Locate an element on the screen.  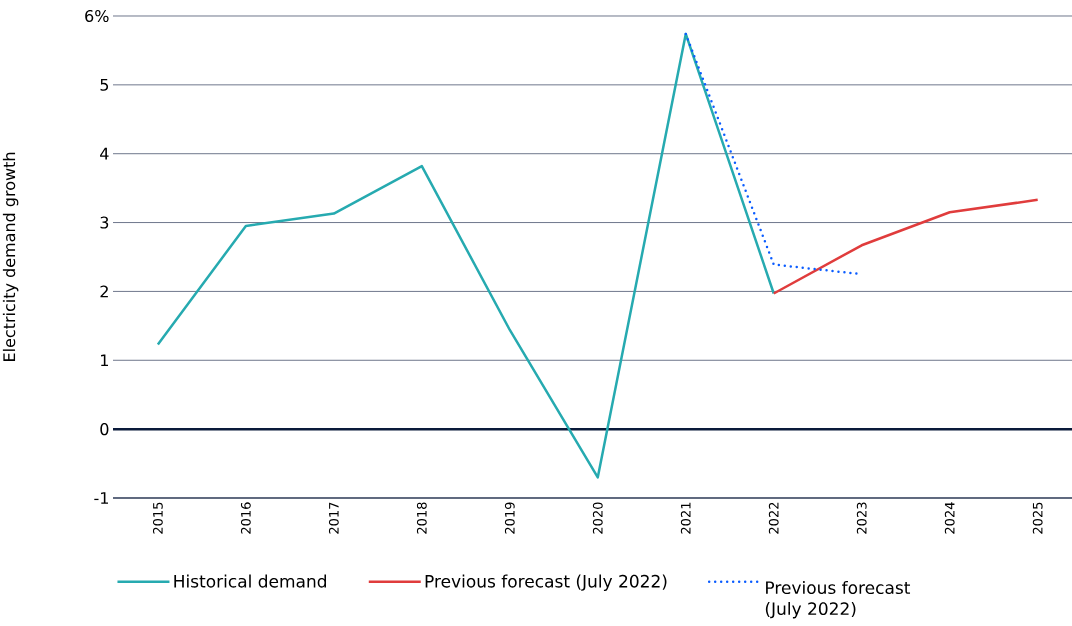
x-tick-label: 2015 is located at coordinates (157, 518).